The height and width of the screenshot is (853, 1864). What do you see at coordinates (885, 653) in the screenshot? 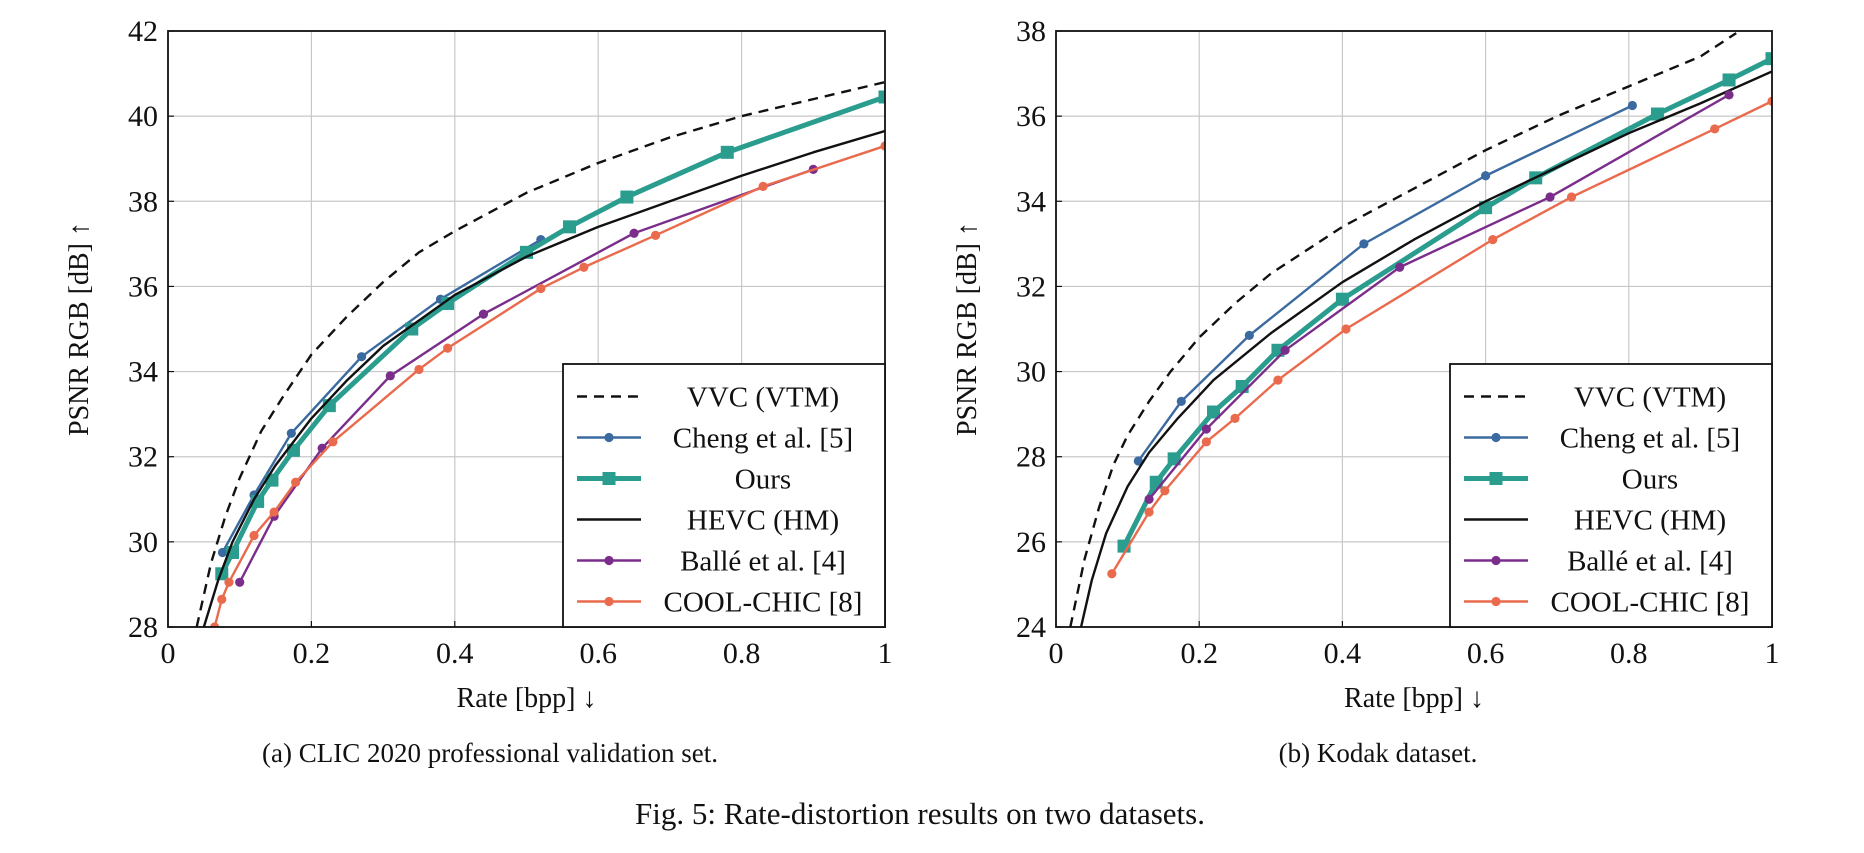
I see `x-tick-label: 1` at bounding box center [885, 653].